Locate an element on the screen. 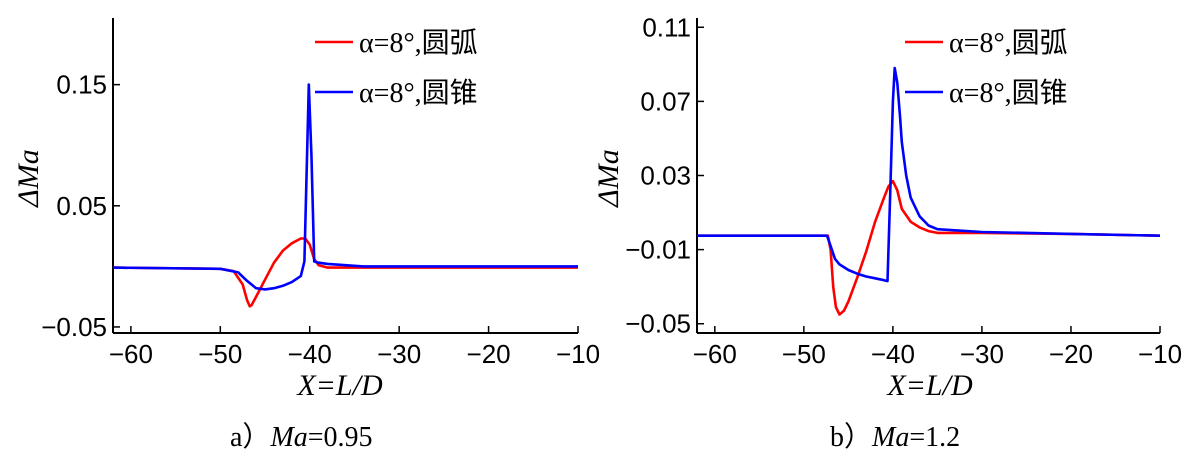  y-tick-label: −0.01 is located at coordinates (658, 250).